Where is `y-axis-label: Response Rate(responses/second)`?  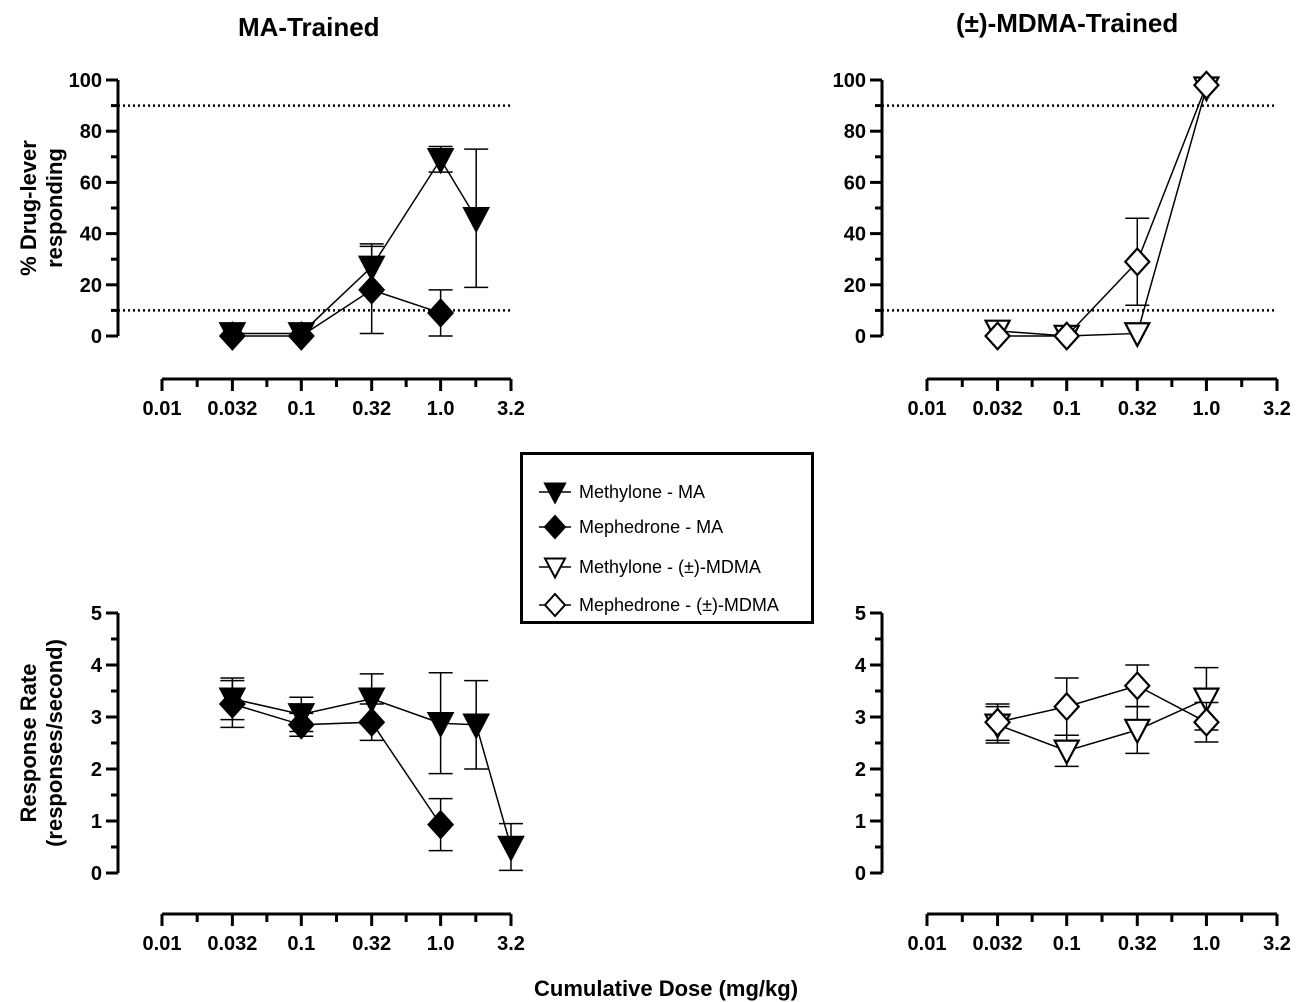 y-axis-label: Response Rate(responses/second) is located at coordinates (41, 743).